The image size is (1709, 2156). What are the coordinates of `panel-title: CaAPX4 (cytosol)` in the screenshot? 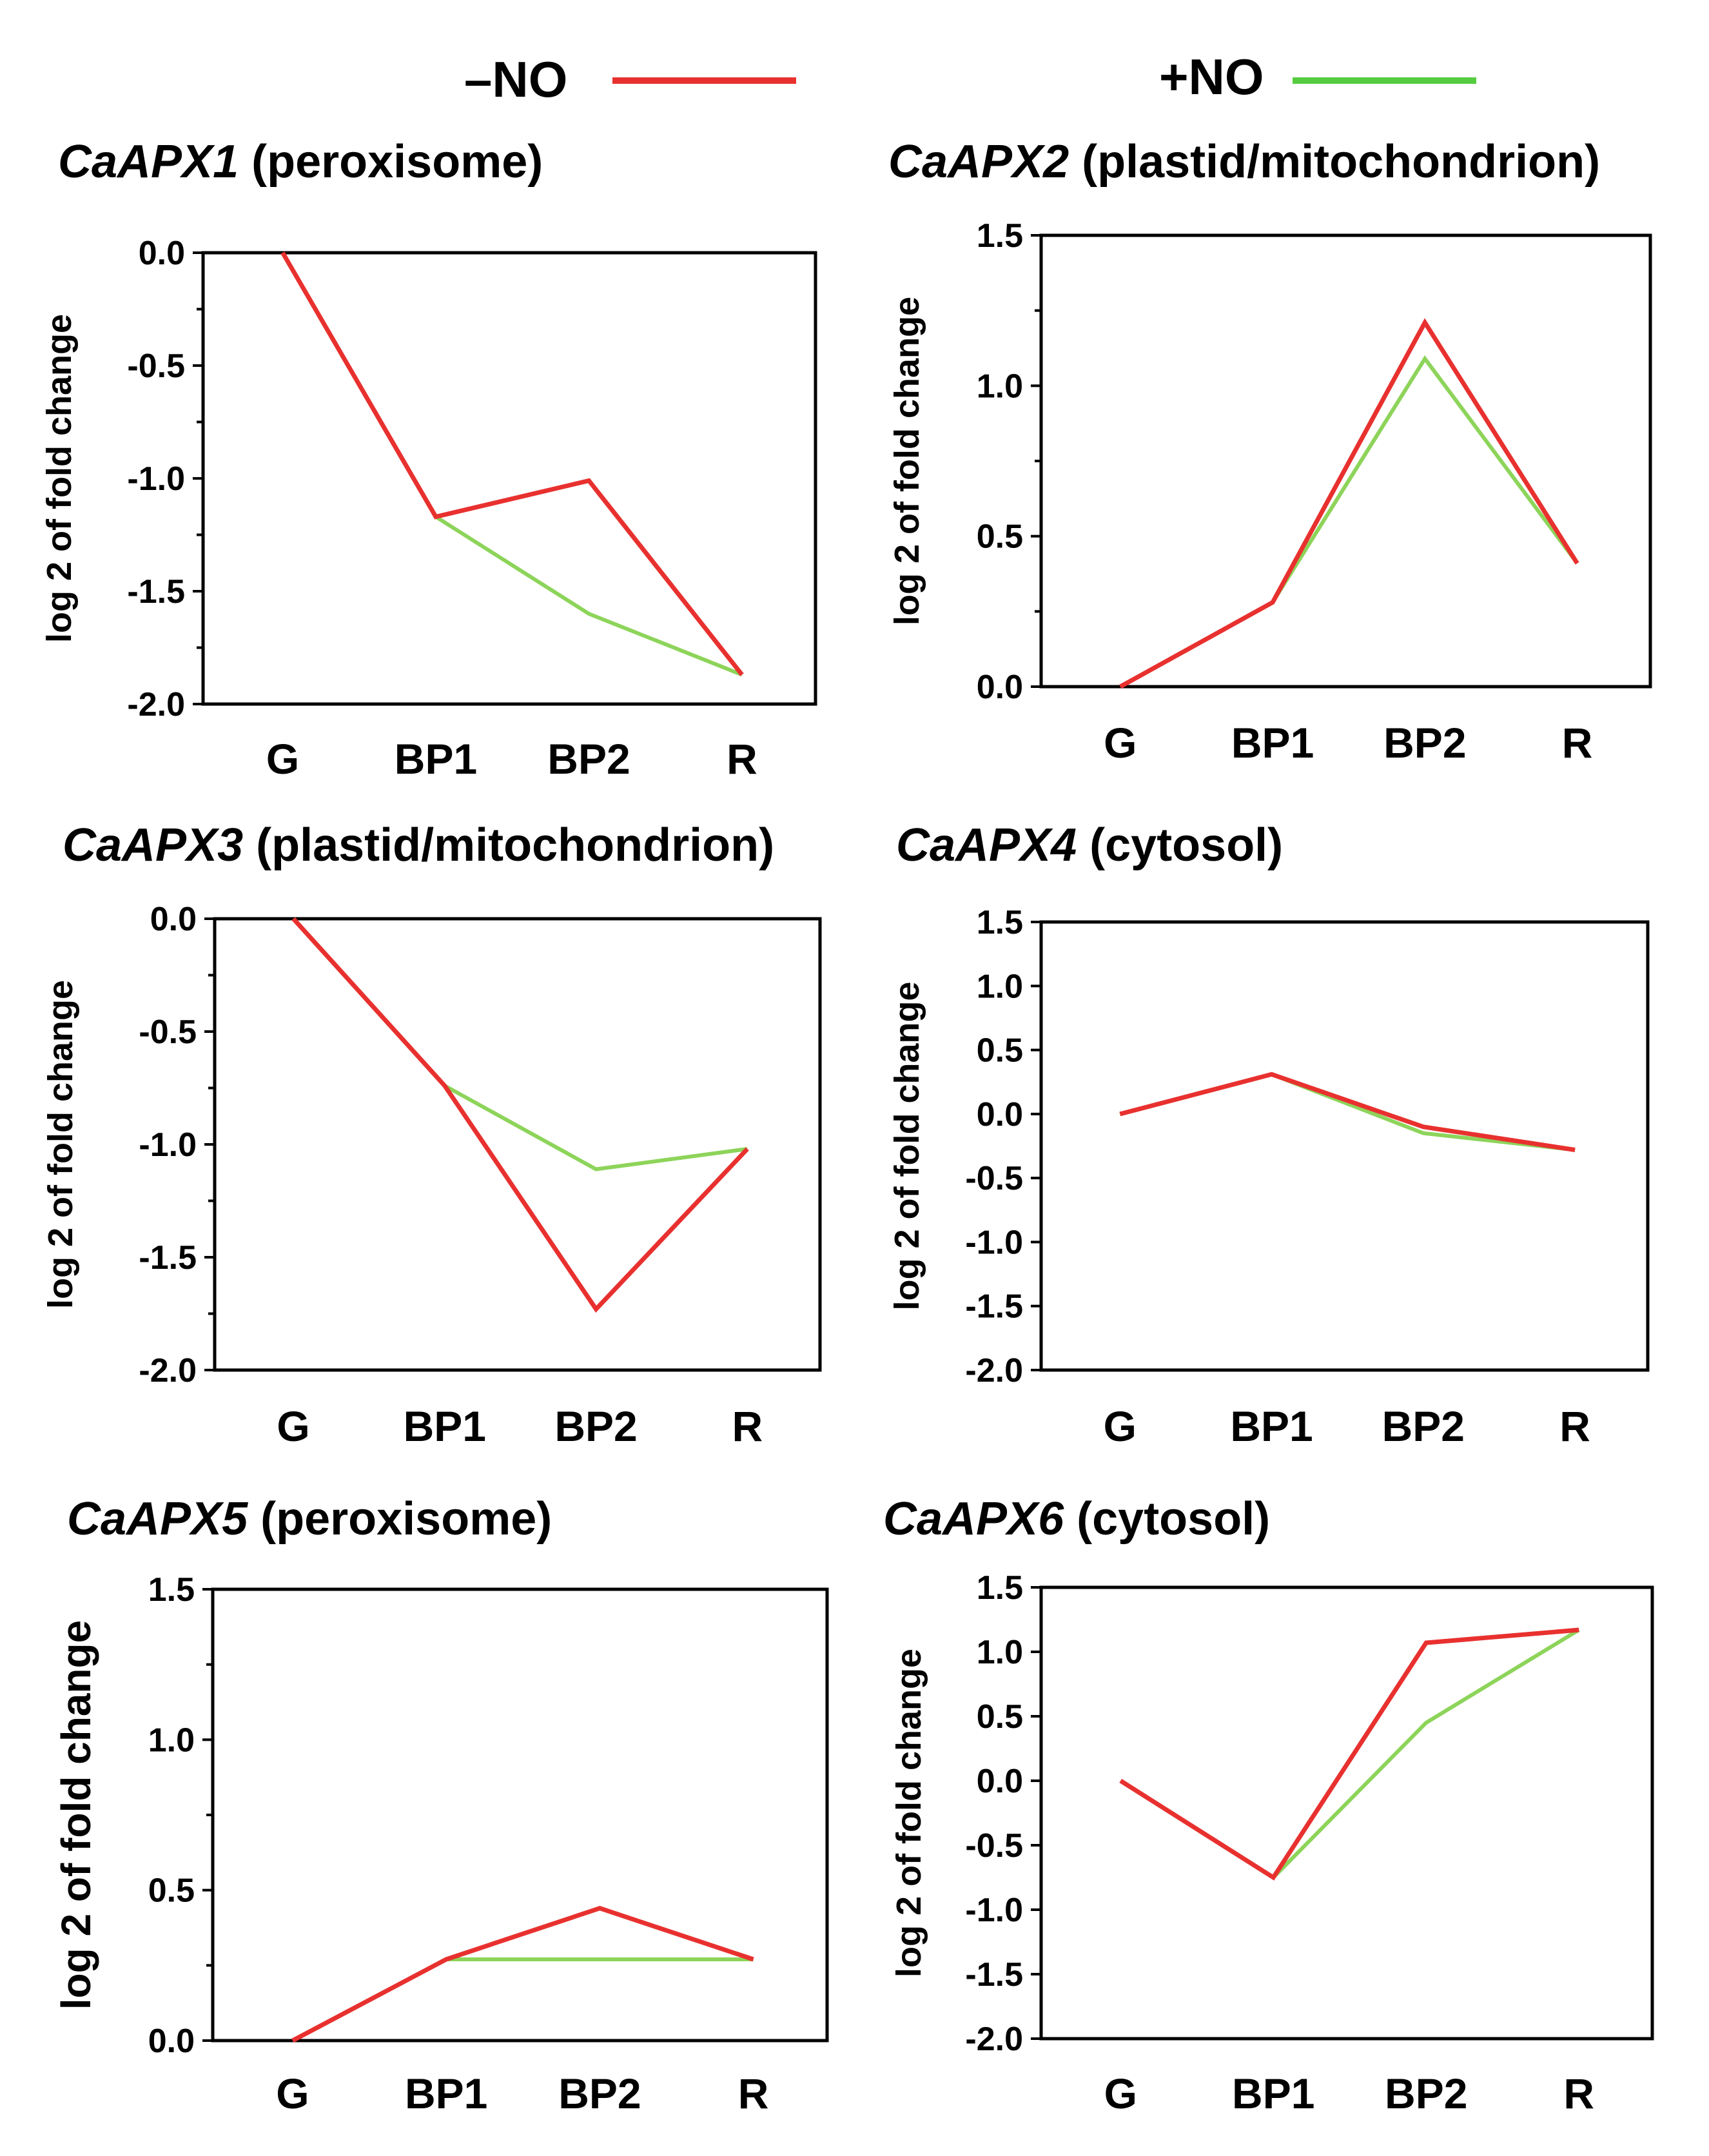 It's located at (1089, 845).